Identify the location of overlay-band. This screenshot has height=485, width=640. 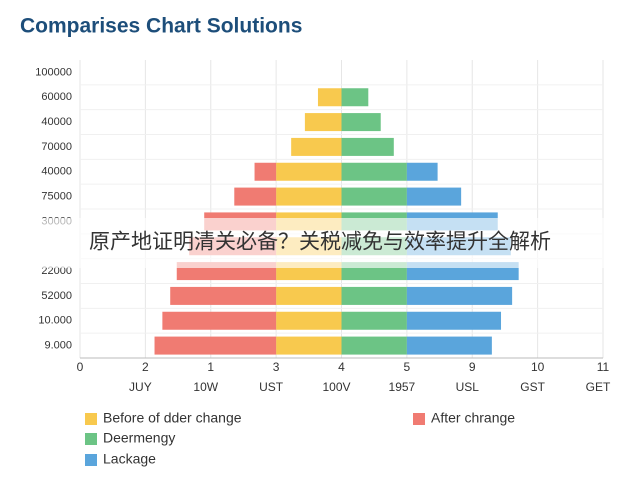
(320, 243).